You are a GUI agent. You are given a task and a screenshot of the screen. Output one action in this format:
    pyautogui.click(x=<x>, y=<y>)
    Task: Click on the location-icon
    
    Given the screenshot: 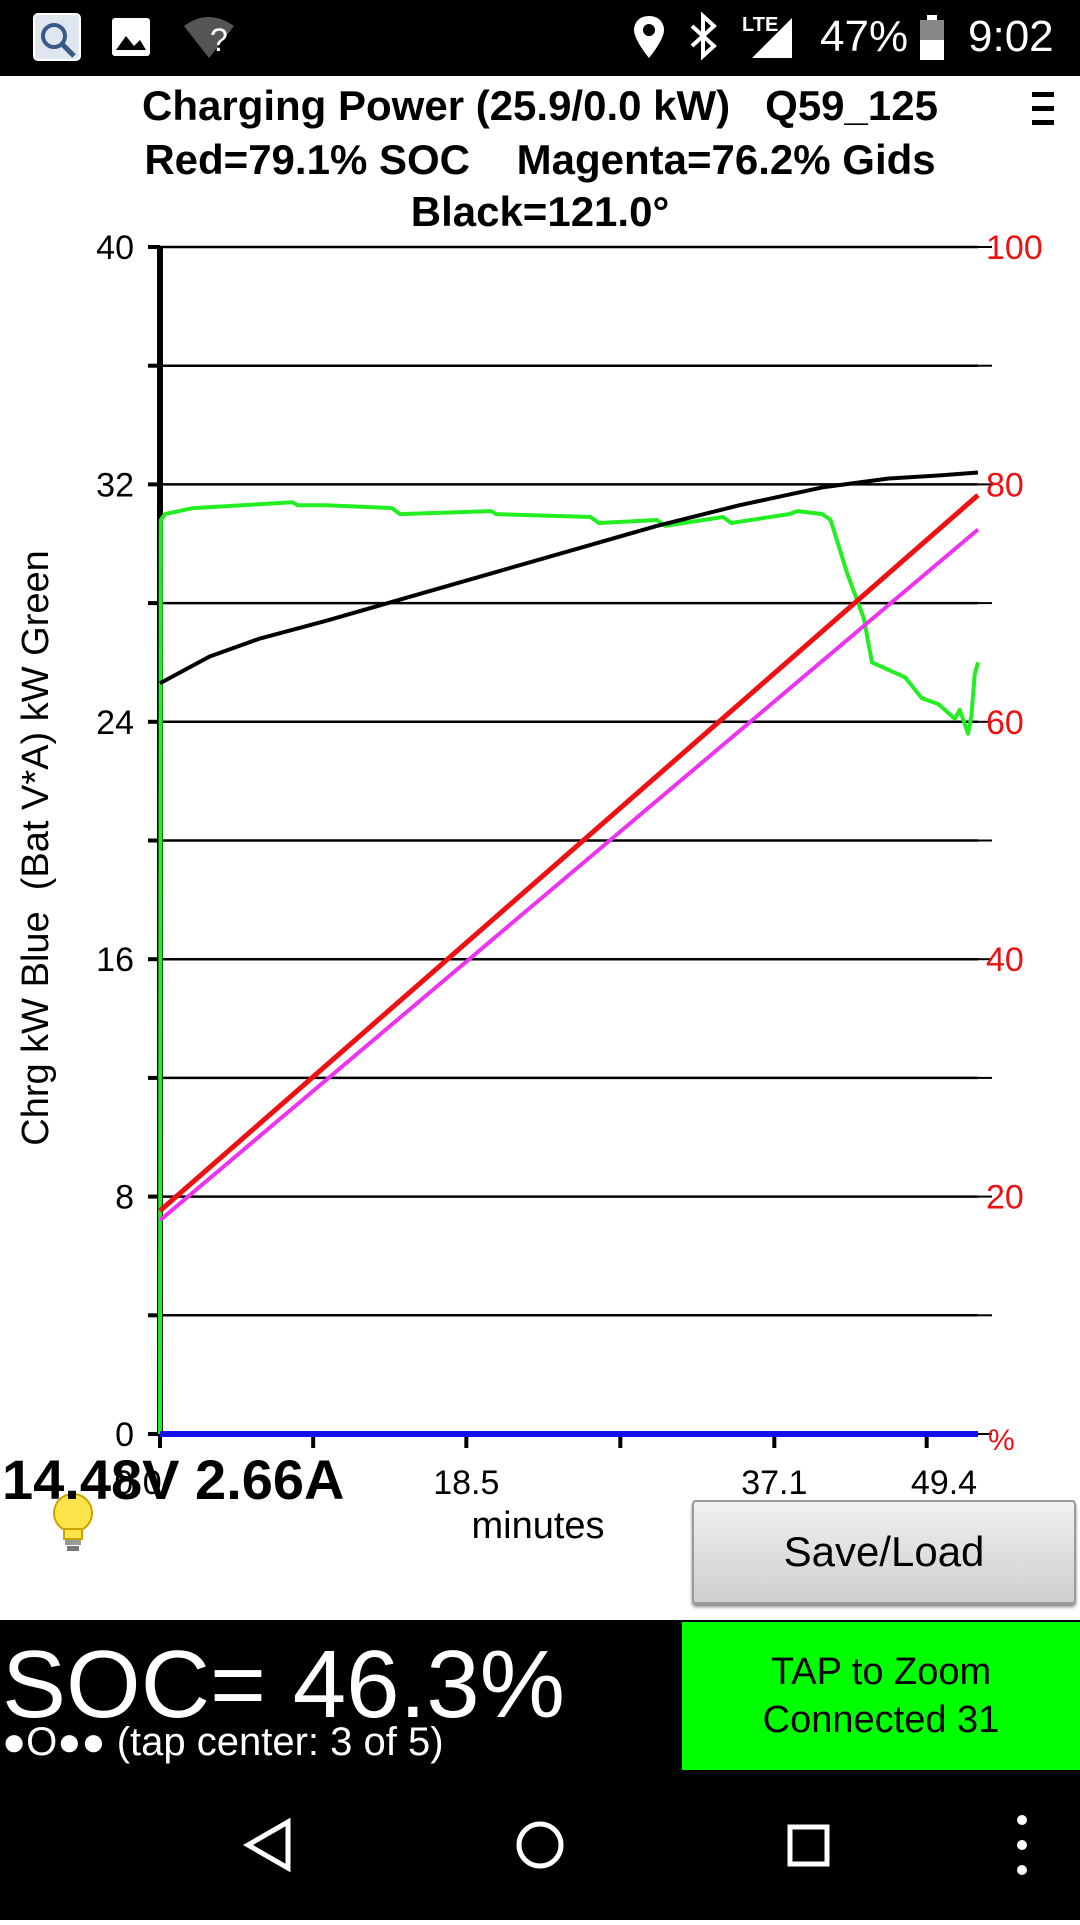 What is the action you would take?
    pyautogui.click(x=649, y=39)
    